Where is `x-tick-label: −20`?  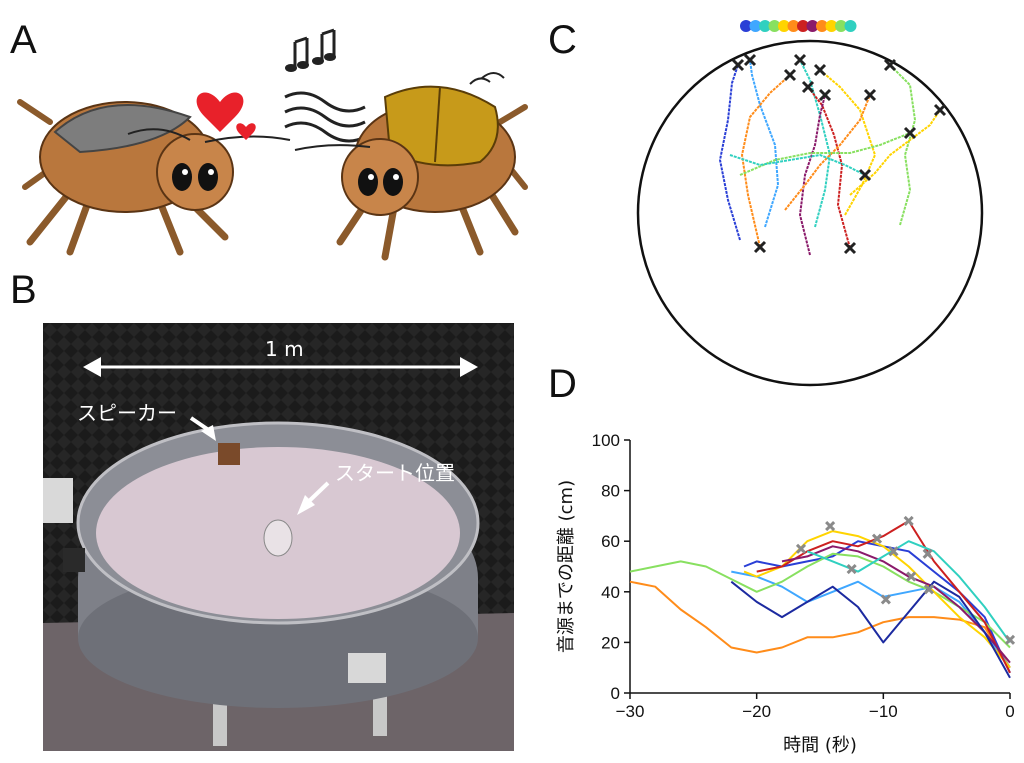
x-tick-label: −20 is located at coordinates (756, 711).